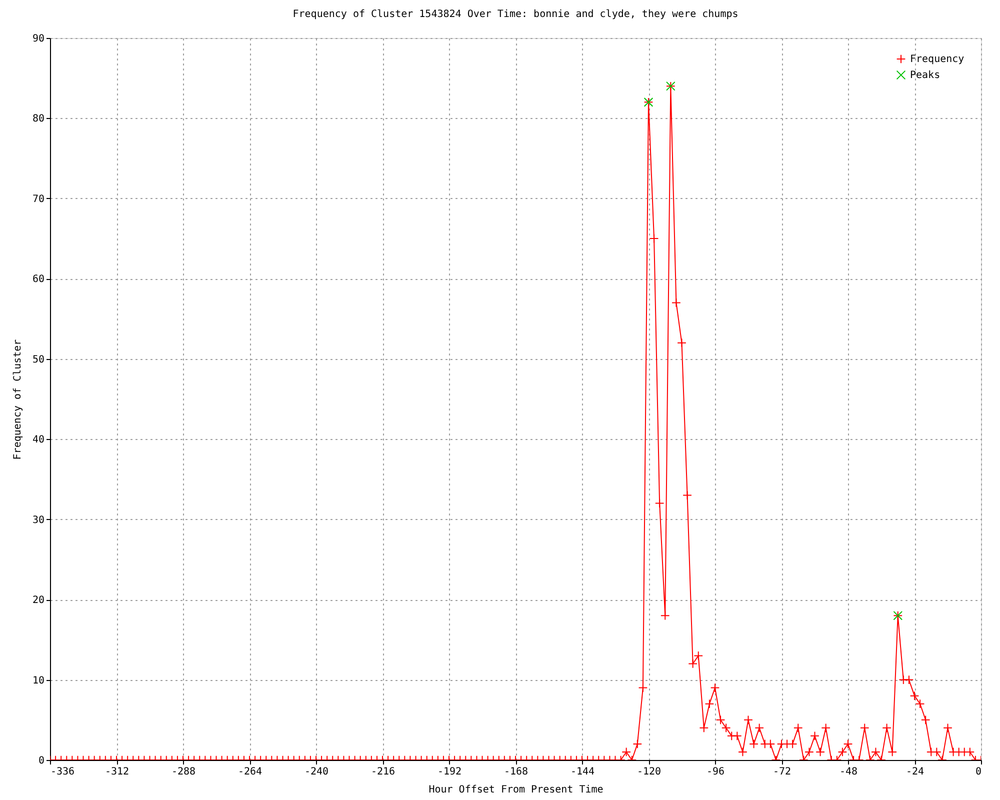  What do you see at coordinates (715, 772) in the screenshot?
I see `x-tick-label: -96` at bounding box center [715, 772].